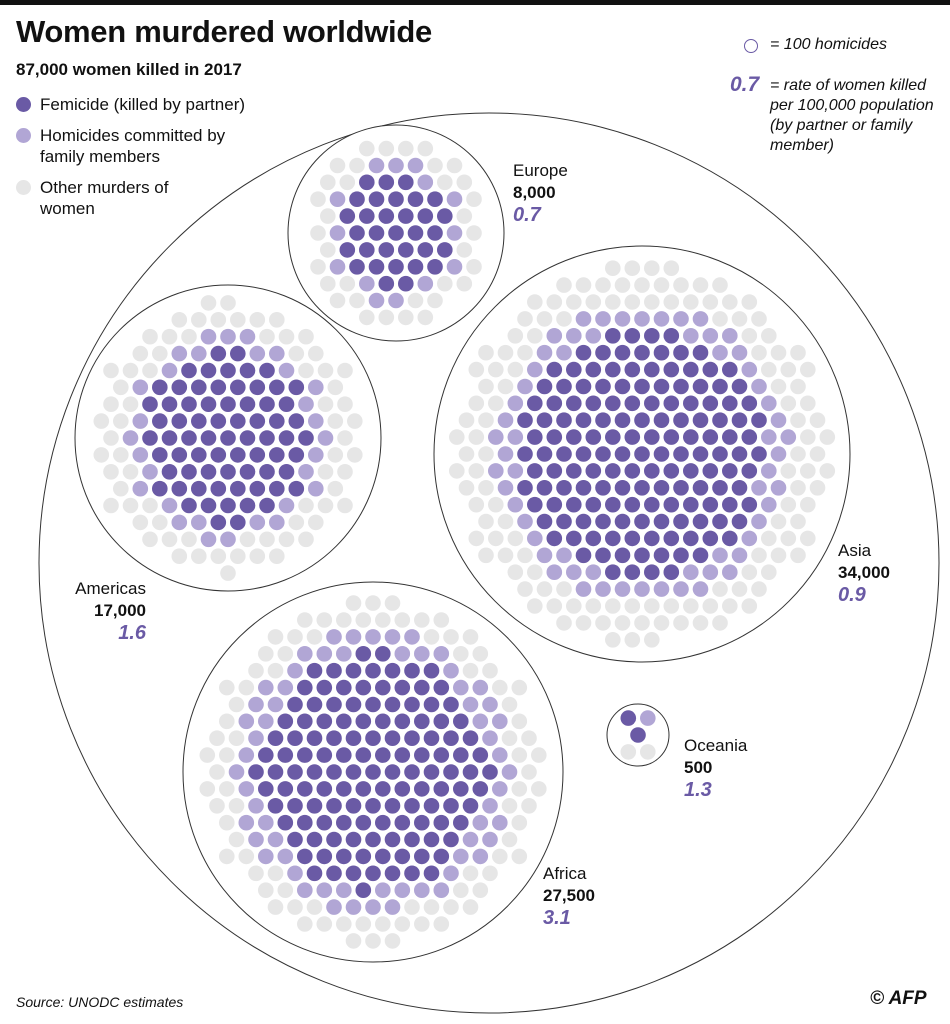 The height and width of the screenshot is (1024, 950). Describe the element at coordinates (898, 998) in the screenshot. I see `afp-credit-logo: © AFP` at that location.